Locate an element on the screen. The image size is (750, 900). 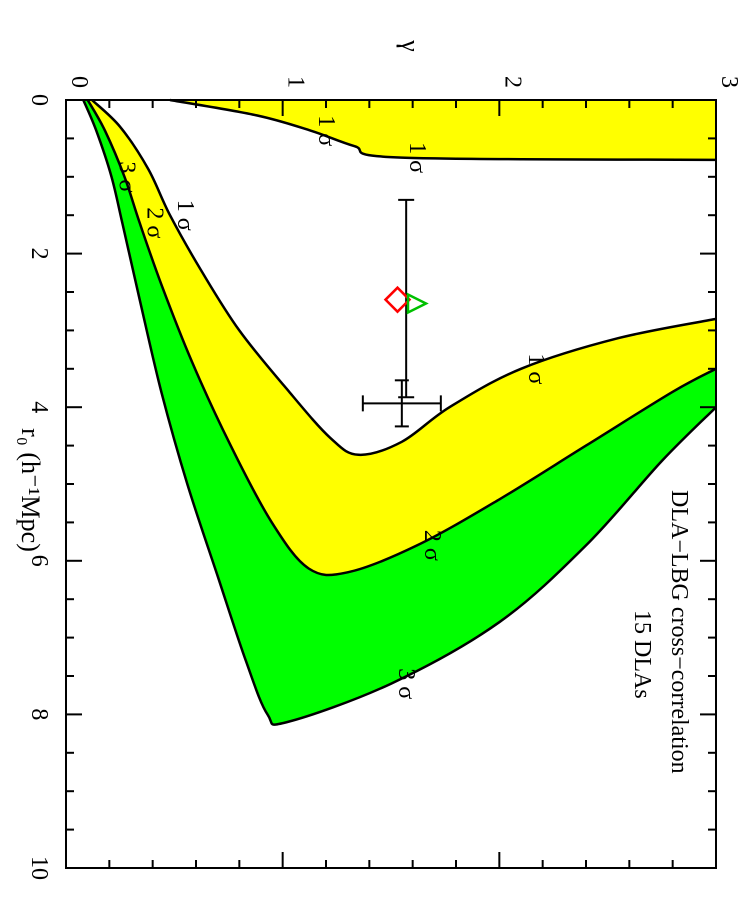
x-tick-label: 0 is located at coordinates (39, 100).